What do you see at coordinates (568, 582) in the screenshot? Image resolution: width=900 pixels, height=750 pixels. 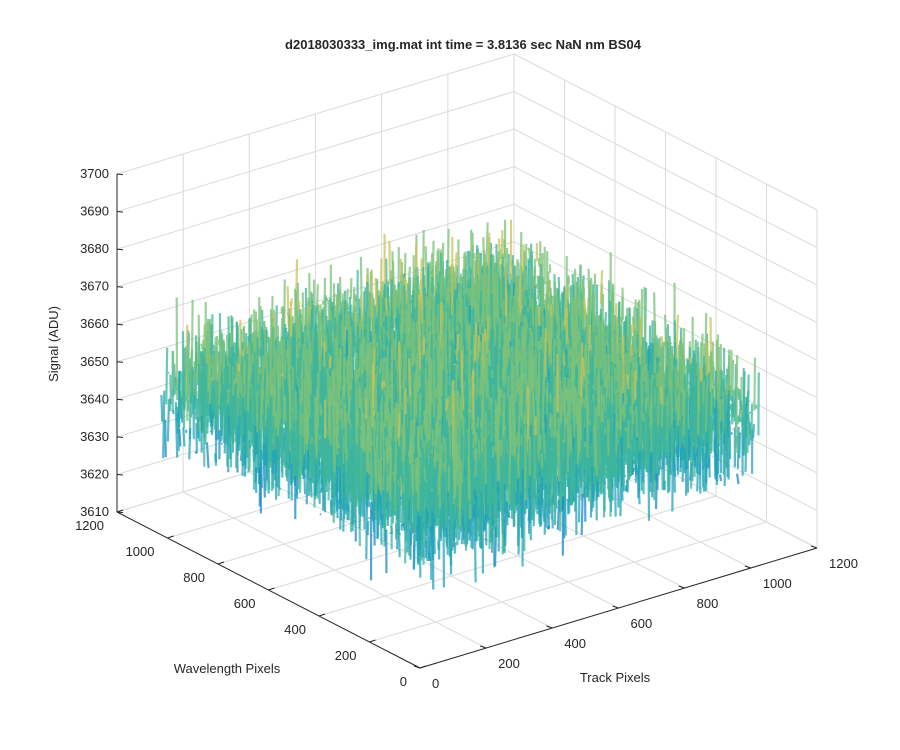 I see `grid-line` at bounding box center [568, 582].